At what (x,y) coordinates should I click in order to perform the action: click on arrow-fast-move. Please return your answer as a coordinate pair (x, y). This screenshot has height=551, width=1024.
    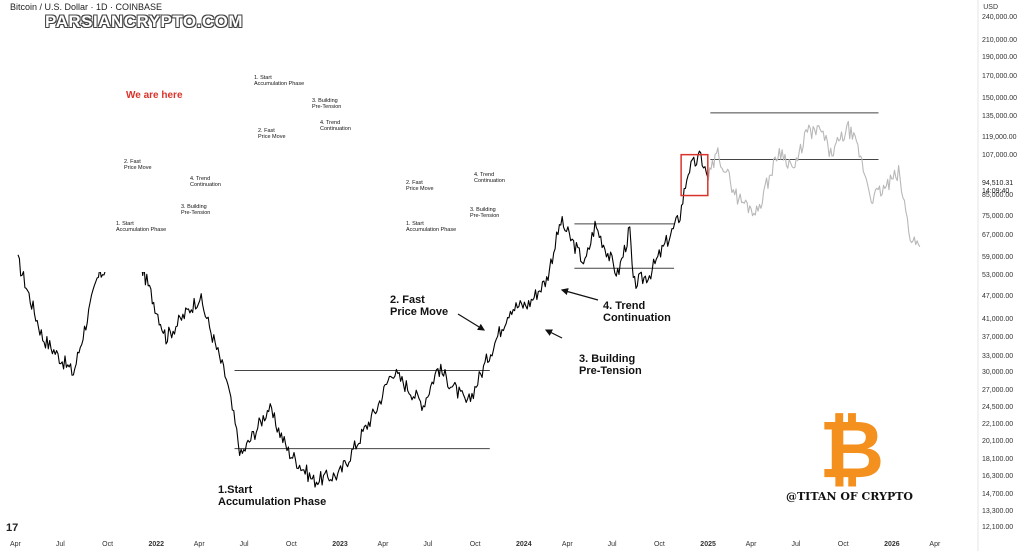
    Looking at the image, I should click on (471, 322).